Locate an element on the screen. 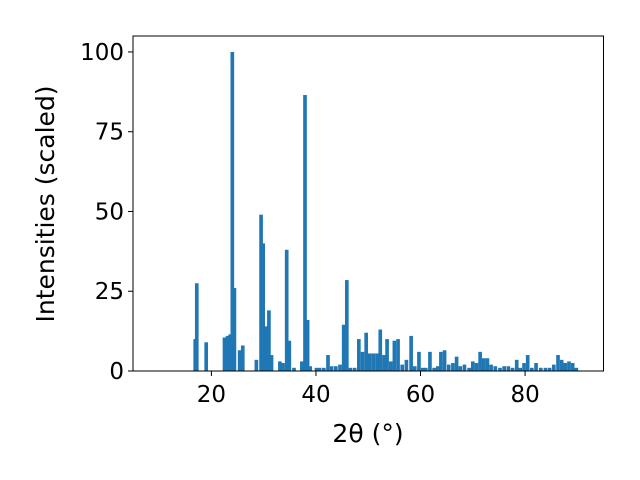  y-tick-label: 100 is located at coordinates (102, 53).